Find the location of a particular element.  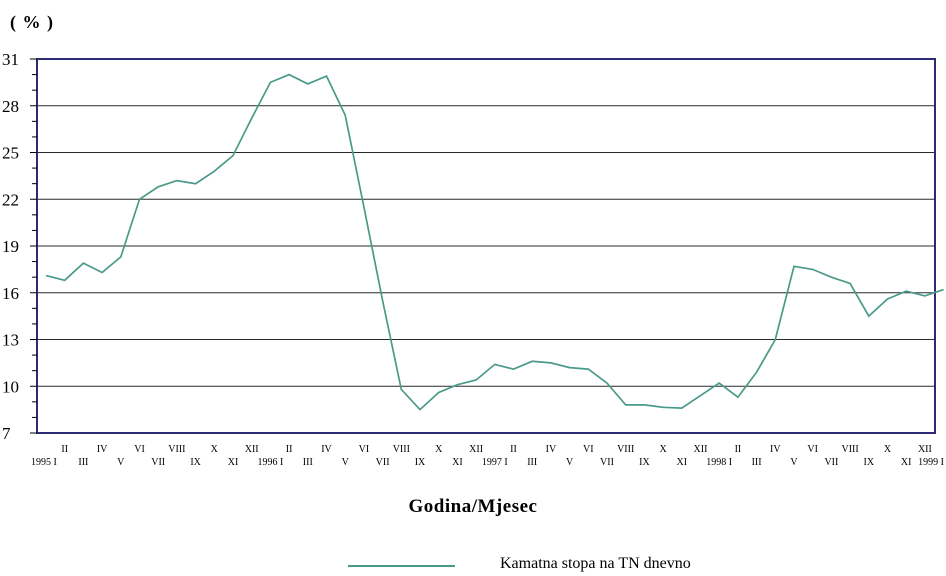

y-tick-label: 22 is located at coordinates (10, 199).